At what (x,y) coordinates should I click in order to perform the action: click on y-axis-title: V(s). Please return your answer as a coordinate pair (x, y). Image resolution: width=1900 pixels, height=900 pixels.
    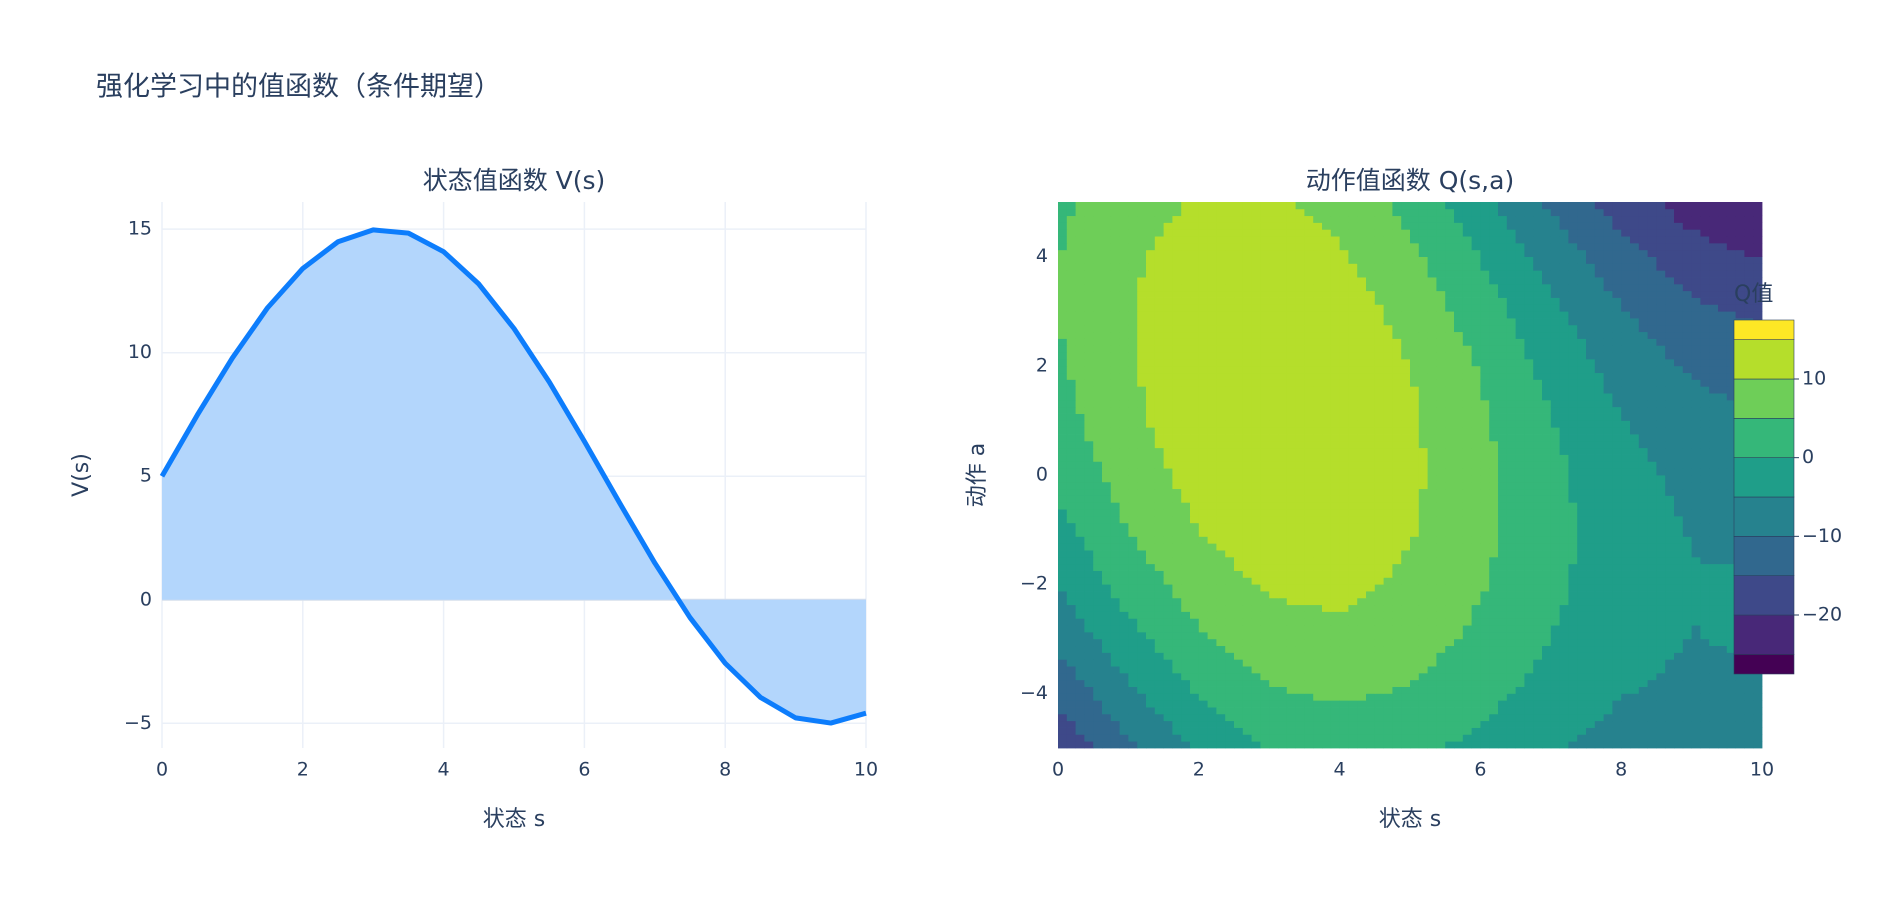
    Looking at the image, I should click on (81, 475).